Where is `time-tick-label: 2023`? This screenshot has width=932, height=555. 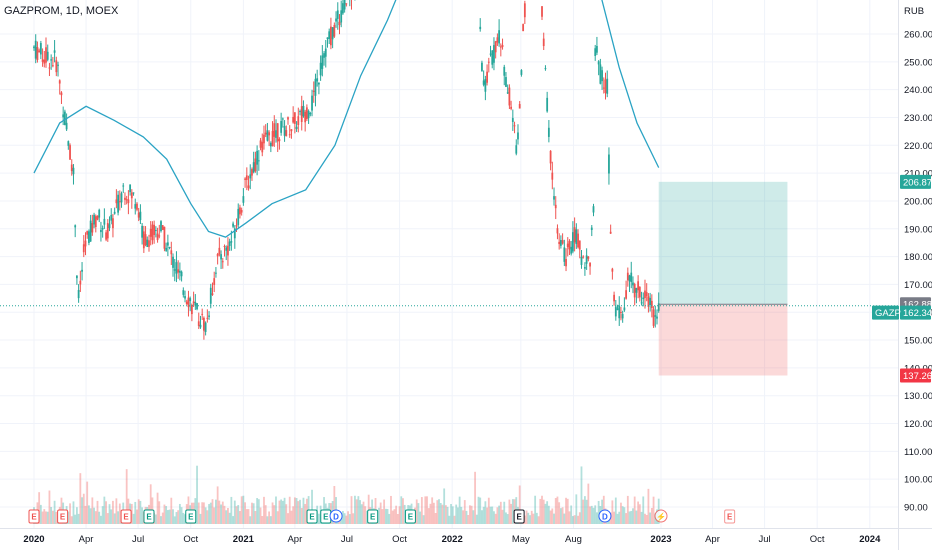 time-tick-label: 2023 is located at coordinates (660, 539).